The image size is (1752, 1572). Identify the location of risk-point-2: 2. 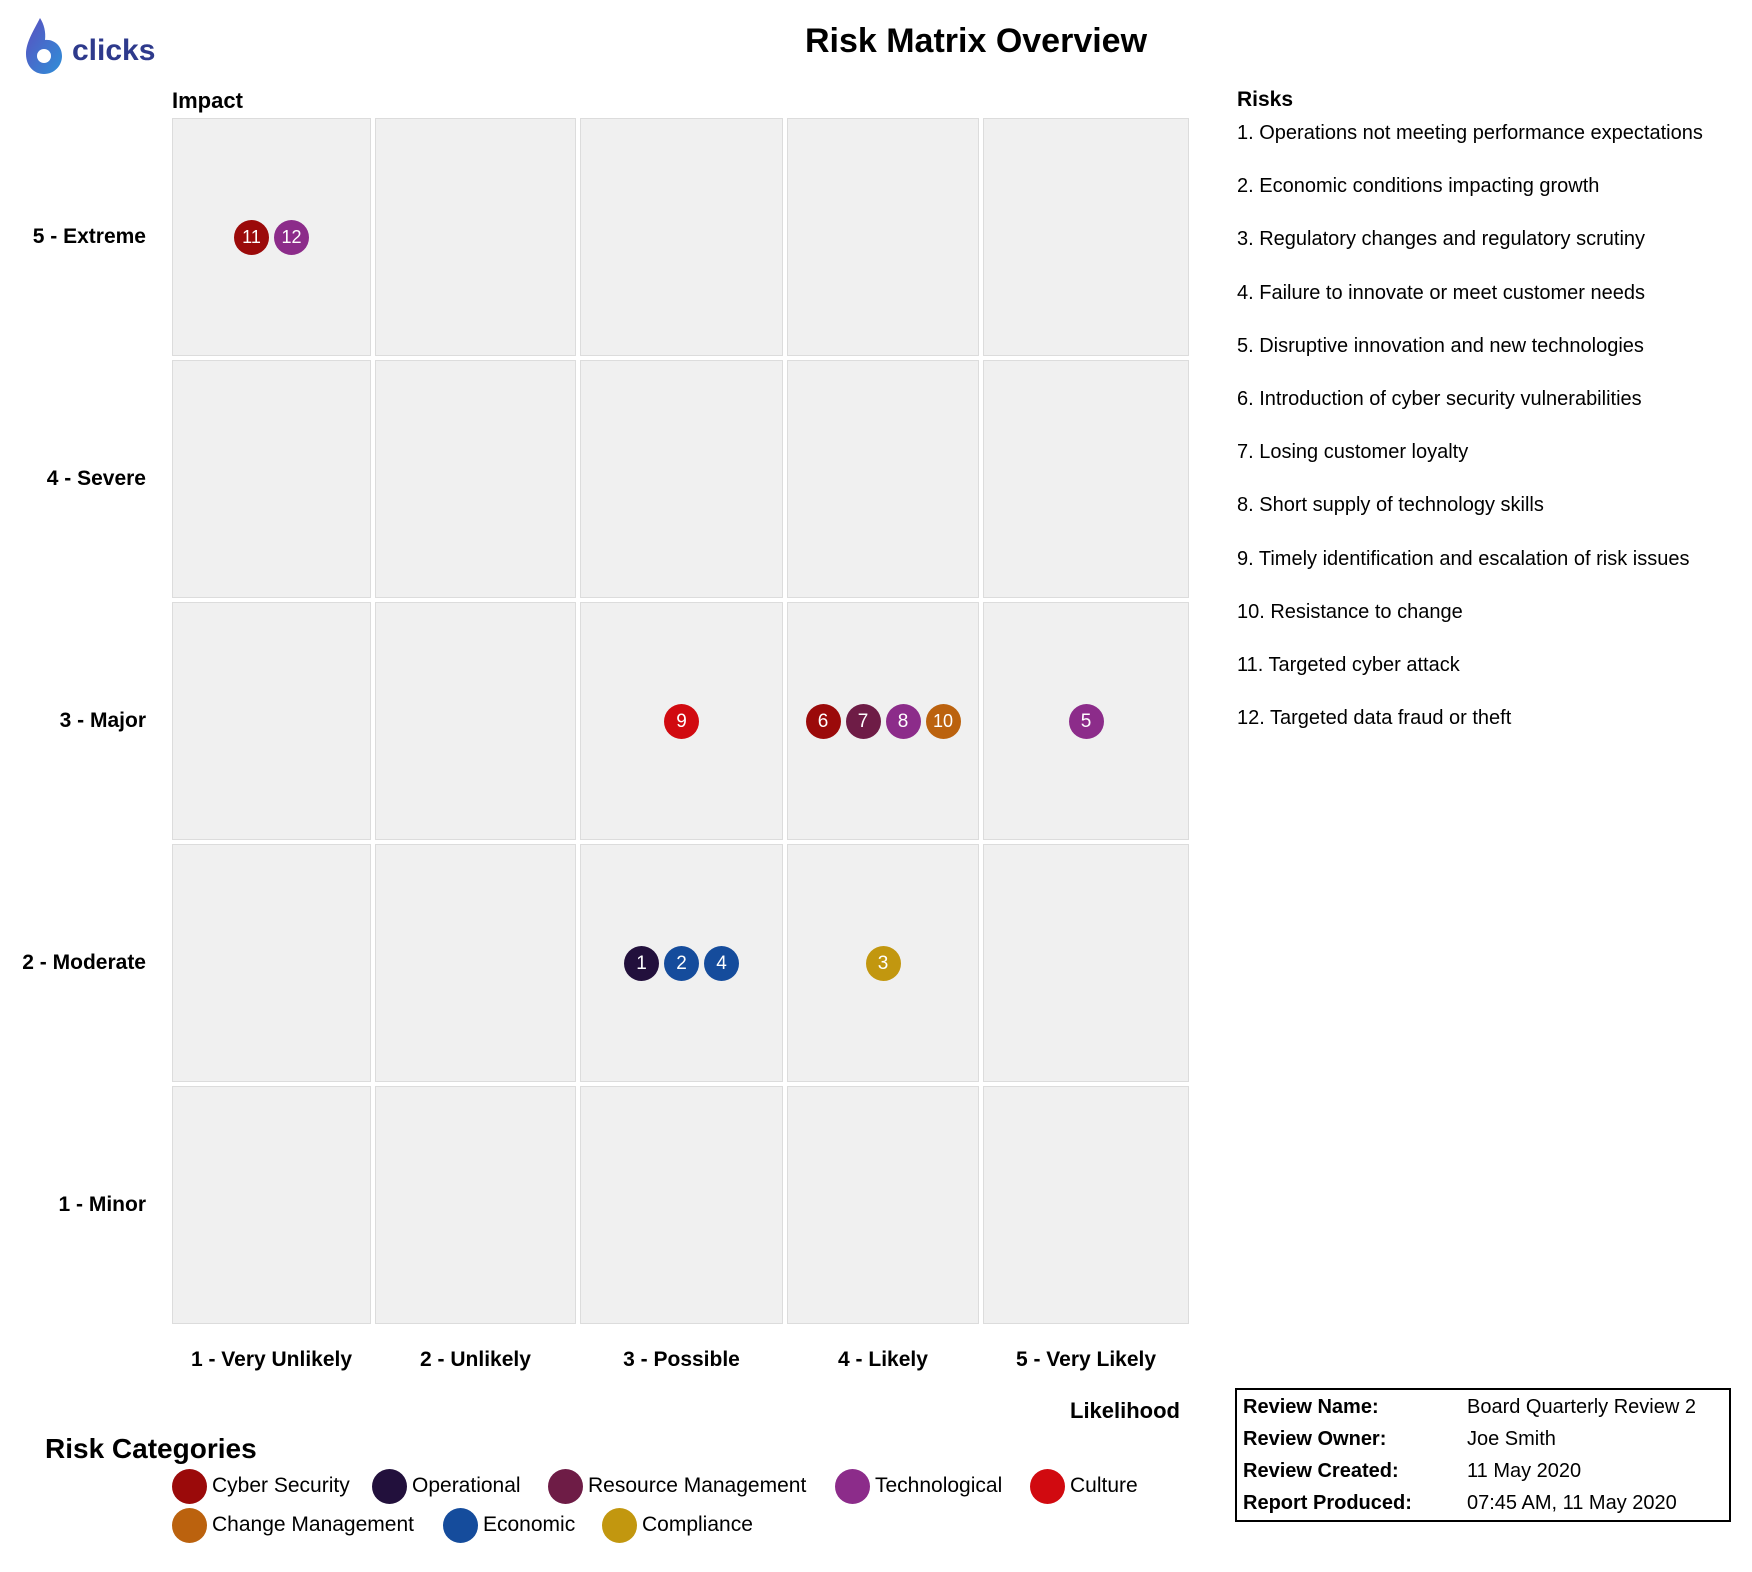
(681, 963).